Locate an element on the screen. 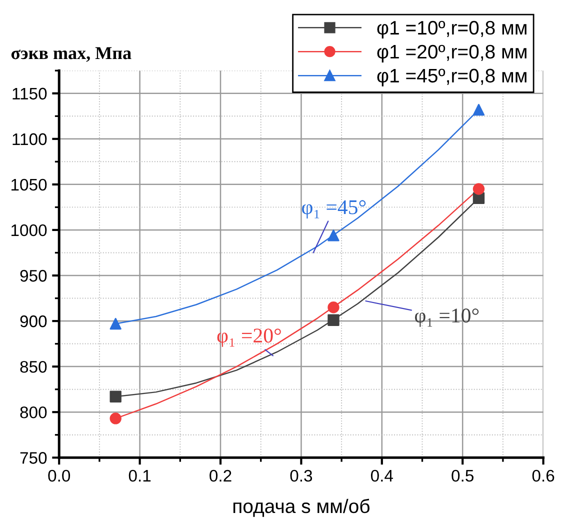 This screenshot has height=523, width=563. x-tick-label: 0.3 is located at coordinates (301, 476).